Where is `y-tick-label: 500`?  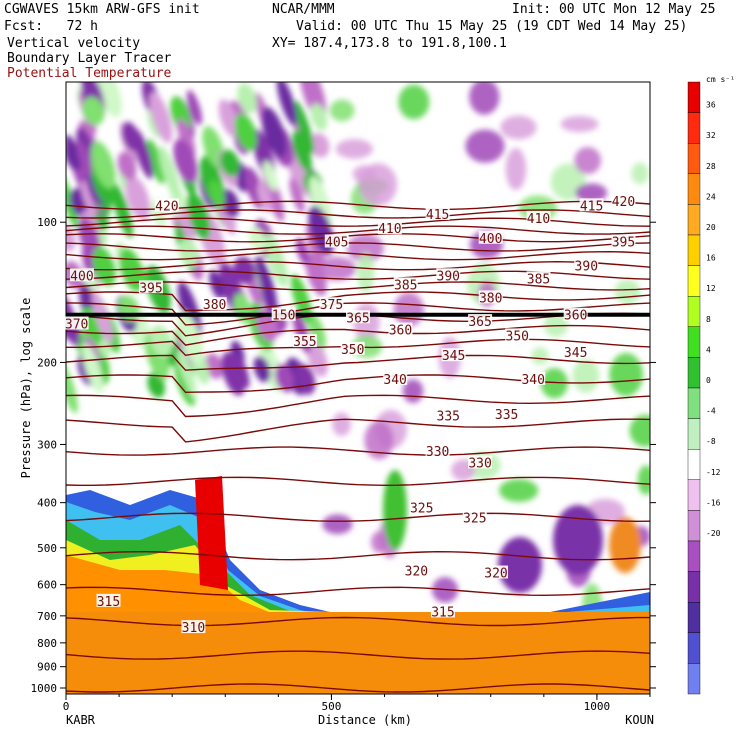
y-tick-label: 500 is located at coordinates (47, 548).